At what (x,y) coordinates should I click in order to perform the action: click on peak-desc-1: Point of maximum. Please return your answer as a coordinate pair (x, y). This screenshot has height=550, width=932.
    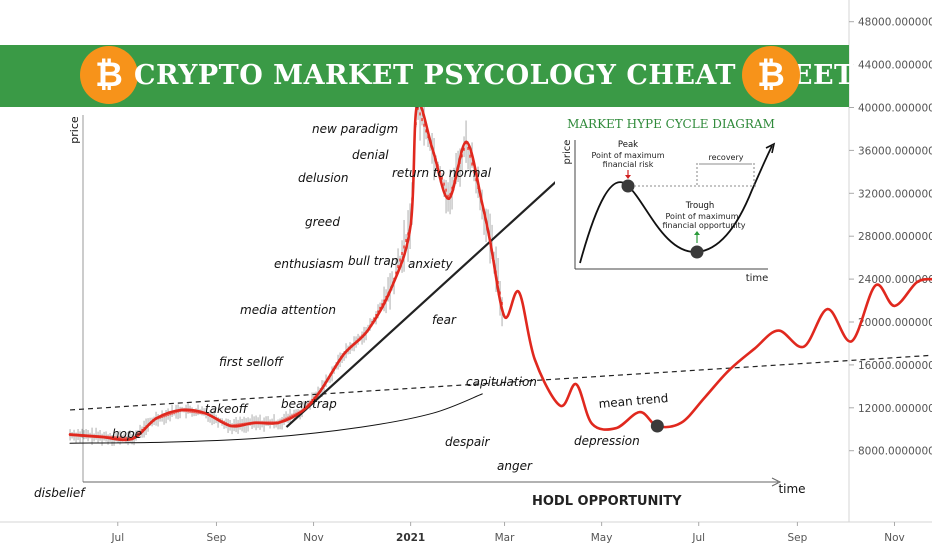
    Looking at the image, I should click on (628, 155).